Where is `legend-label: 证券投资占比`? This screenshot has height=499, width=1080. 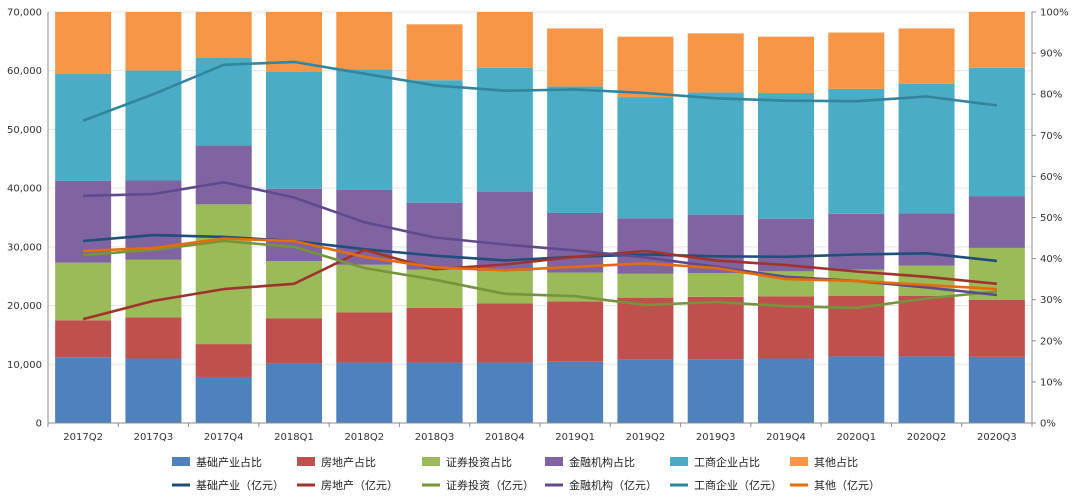 legend-label: 证券投资占比 is located at coordinates (479, 462).